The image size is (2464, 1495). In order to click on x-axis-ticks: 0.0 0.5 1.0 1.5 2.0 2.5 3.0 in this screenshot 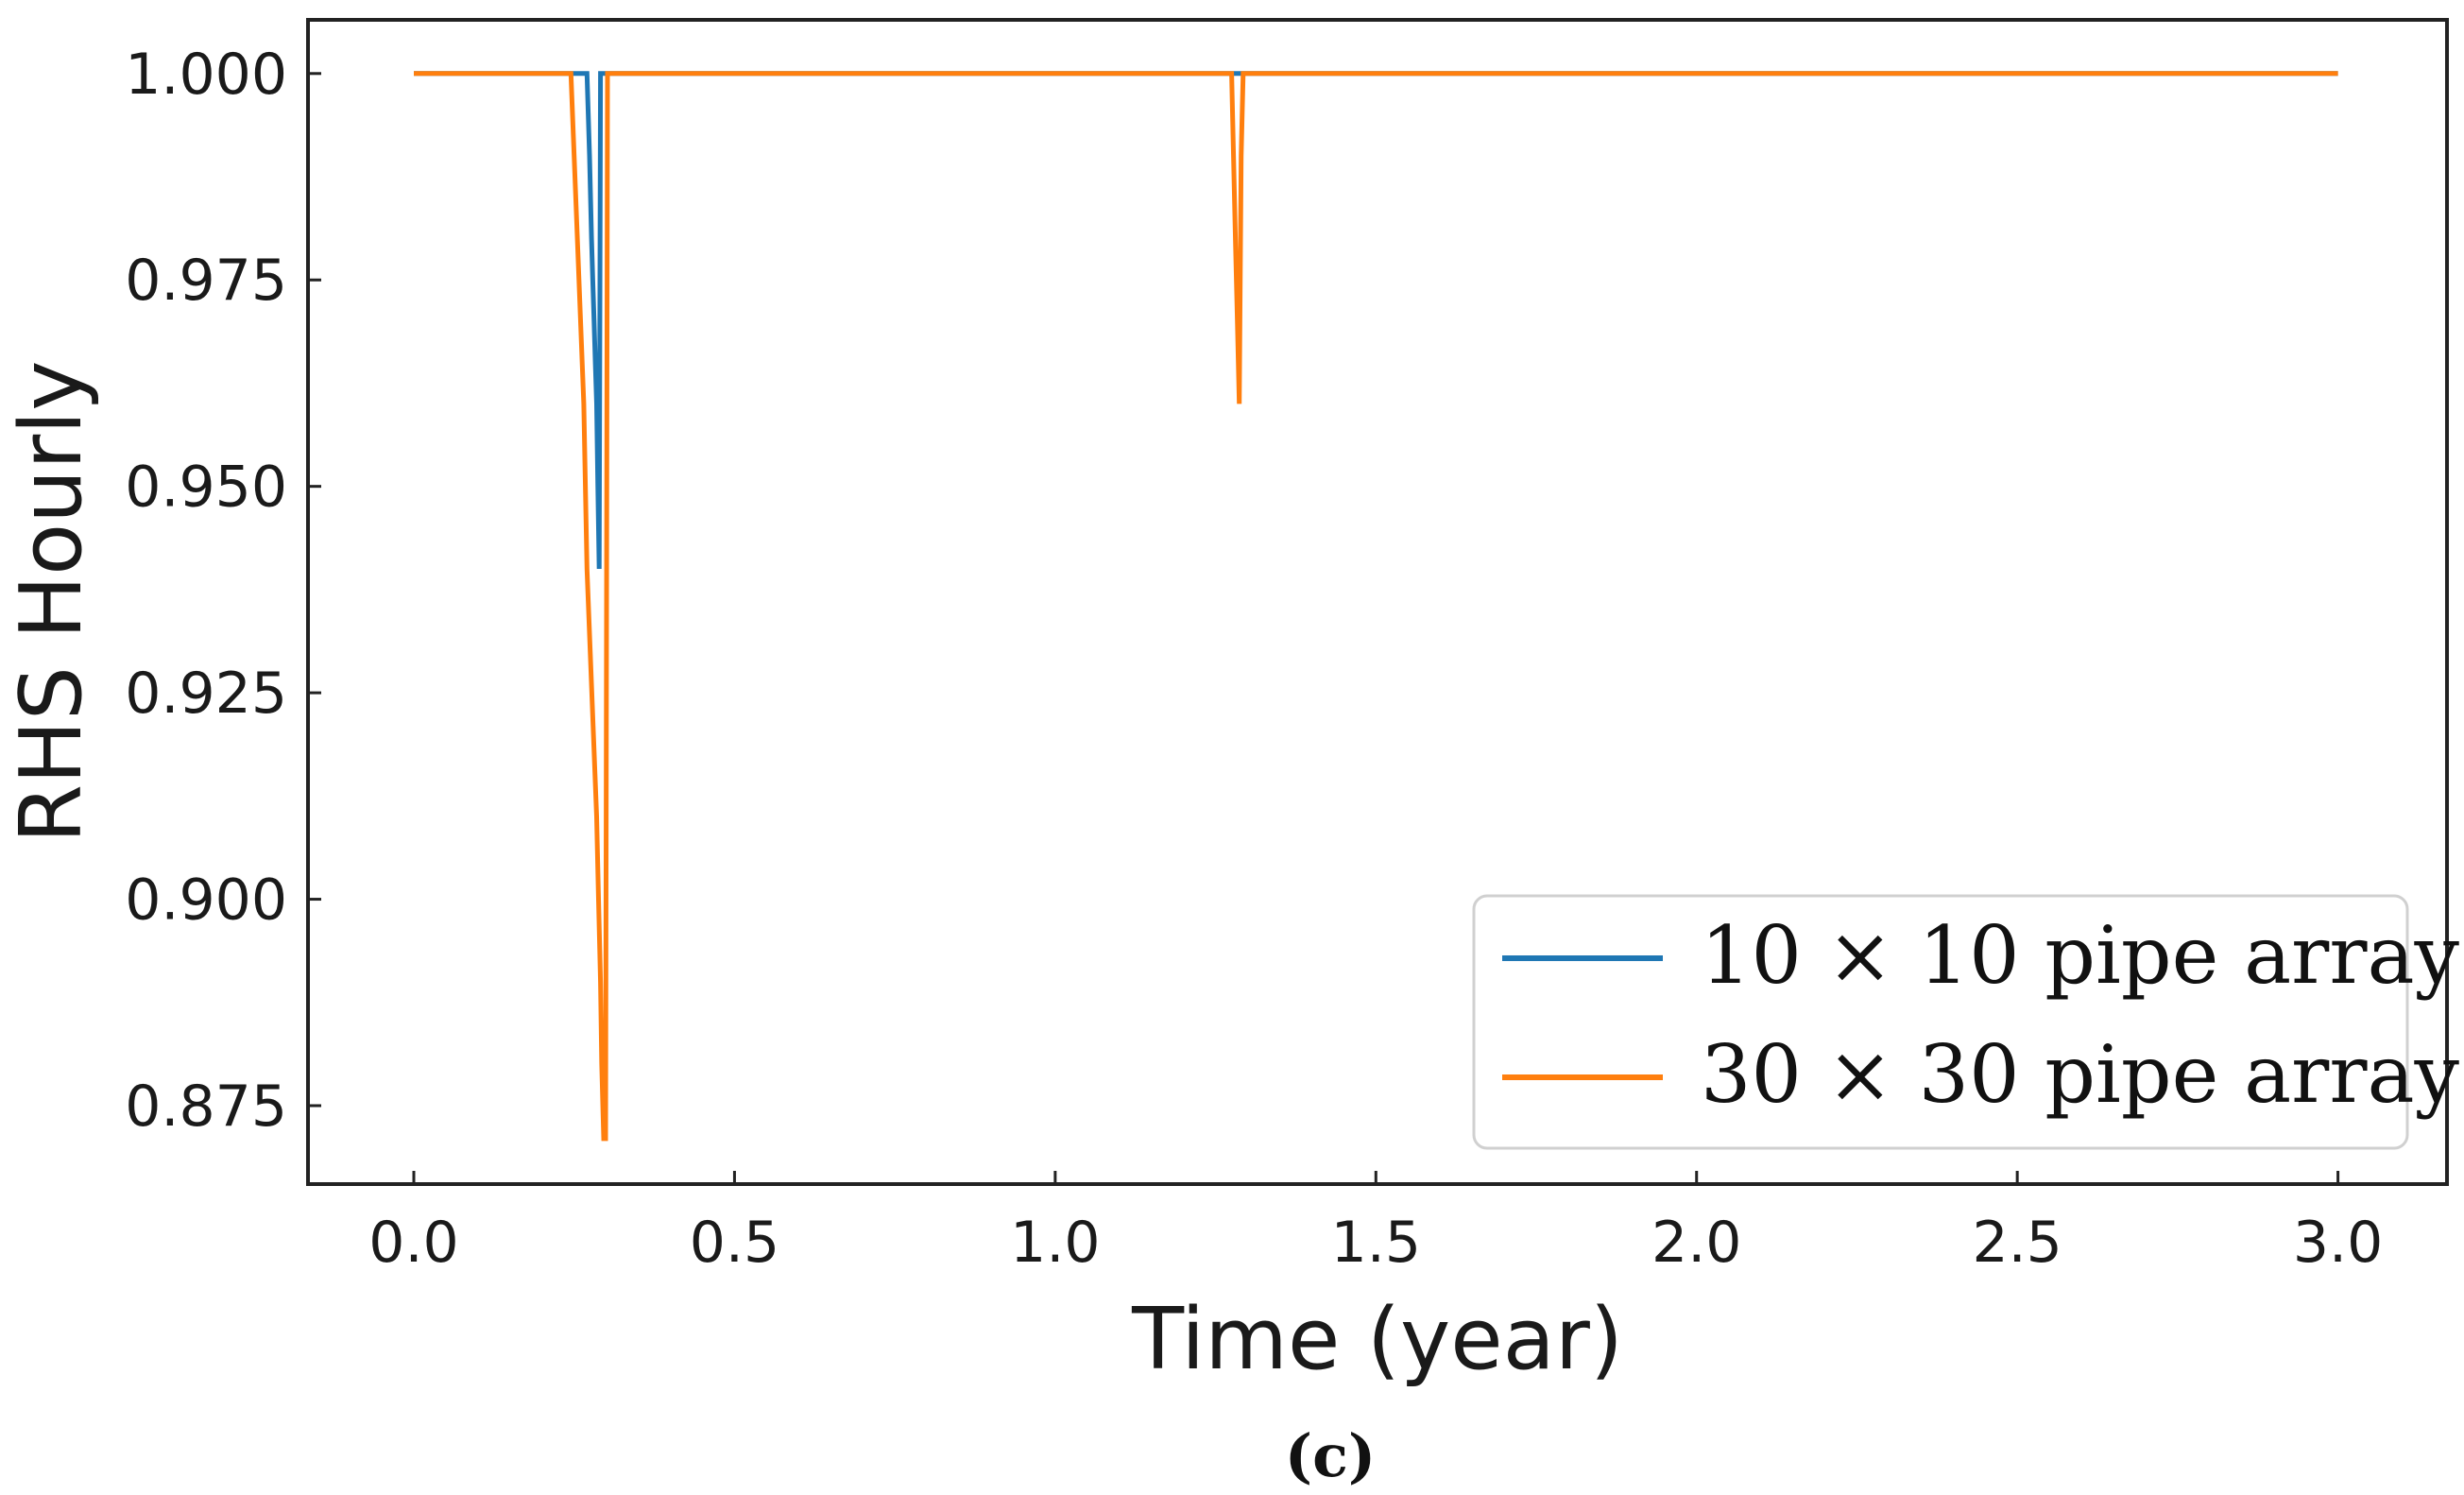, I will do `click(1375, 1223)`.